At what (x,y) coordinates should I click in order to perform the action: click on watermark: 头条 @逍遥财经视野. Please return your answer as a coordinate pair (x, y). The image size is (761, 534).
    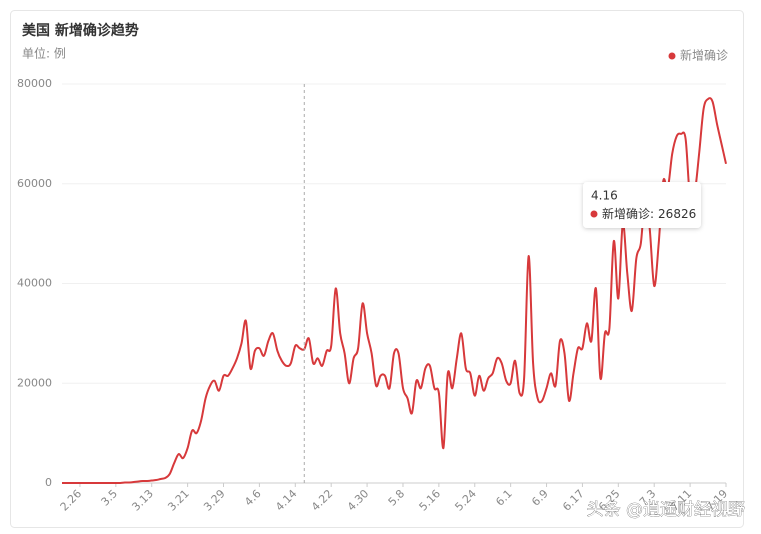
    Looking at the image, I should click on (666, 510).